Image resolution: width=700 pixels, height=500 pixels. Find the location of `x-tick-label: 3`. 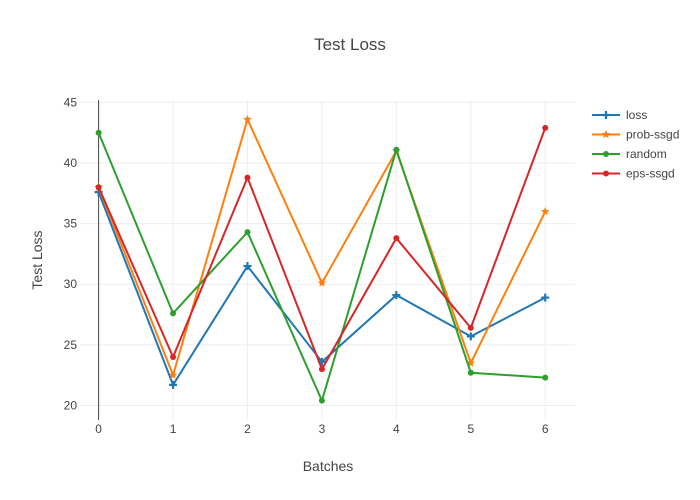

x-tick-label: 3 is located at coordinates (322, 429).